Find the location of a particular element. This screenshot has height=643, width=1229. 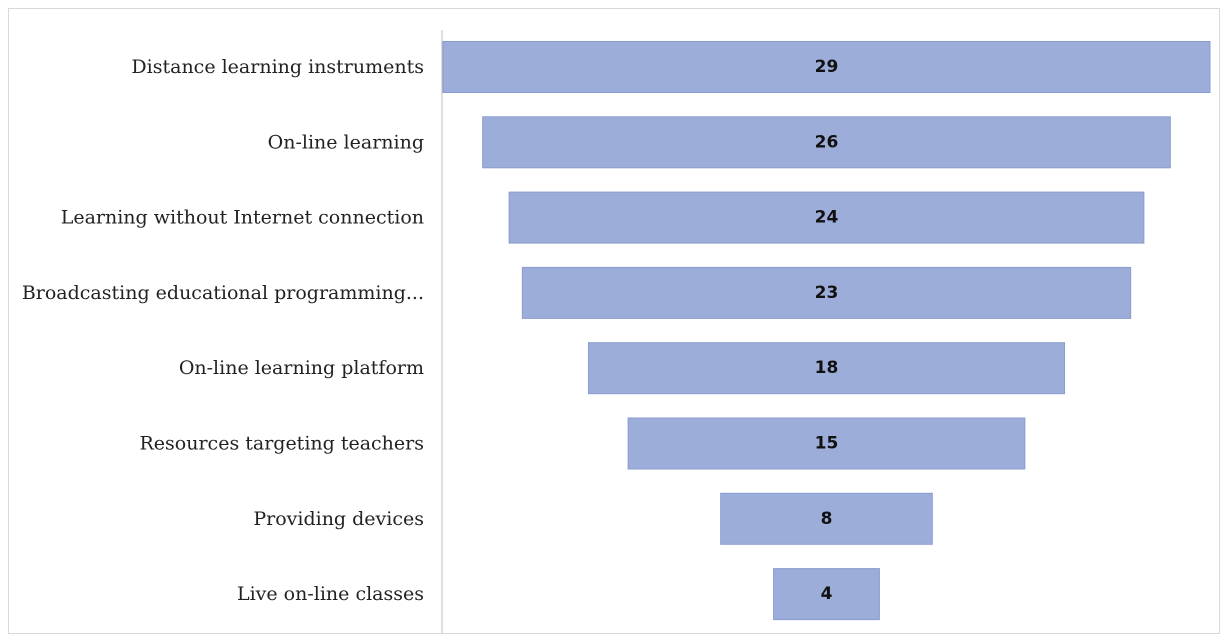

data-label: 15 is located at coordinates (827, 444).